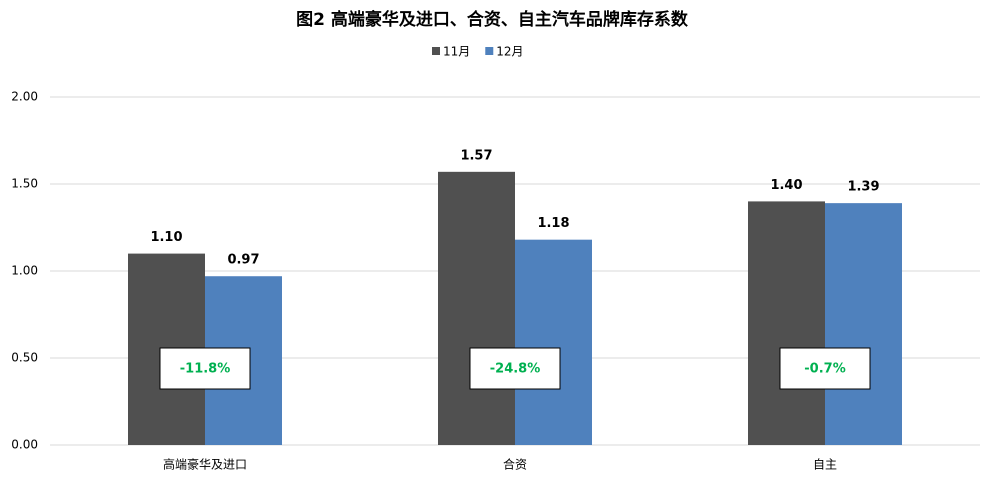 The width and height of the screenshot is (985, 489). I want to click on legend-label: 11月, so click(456, 52).